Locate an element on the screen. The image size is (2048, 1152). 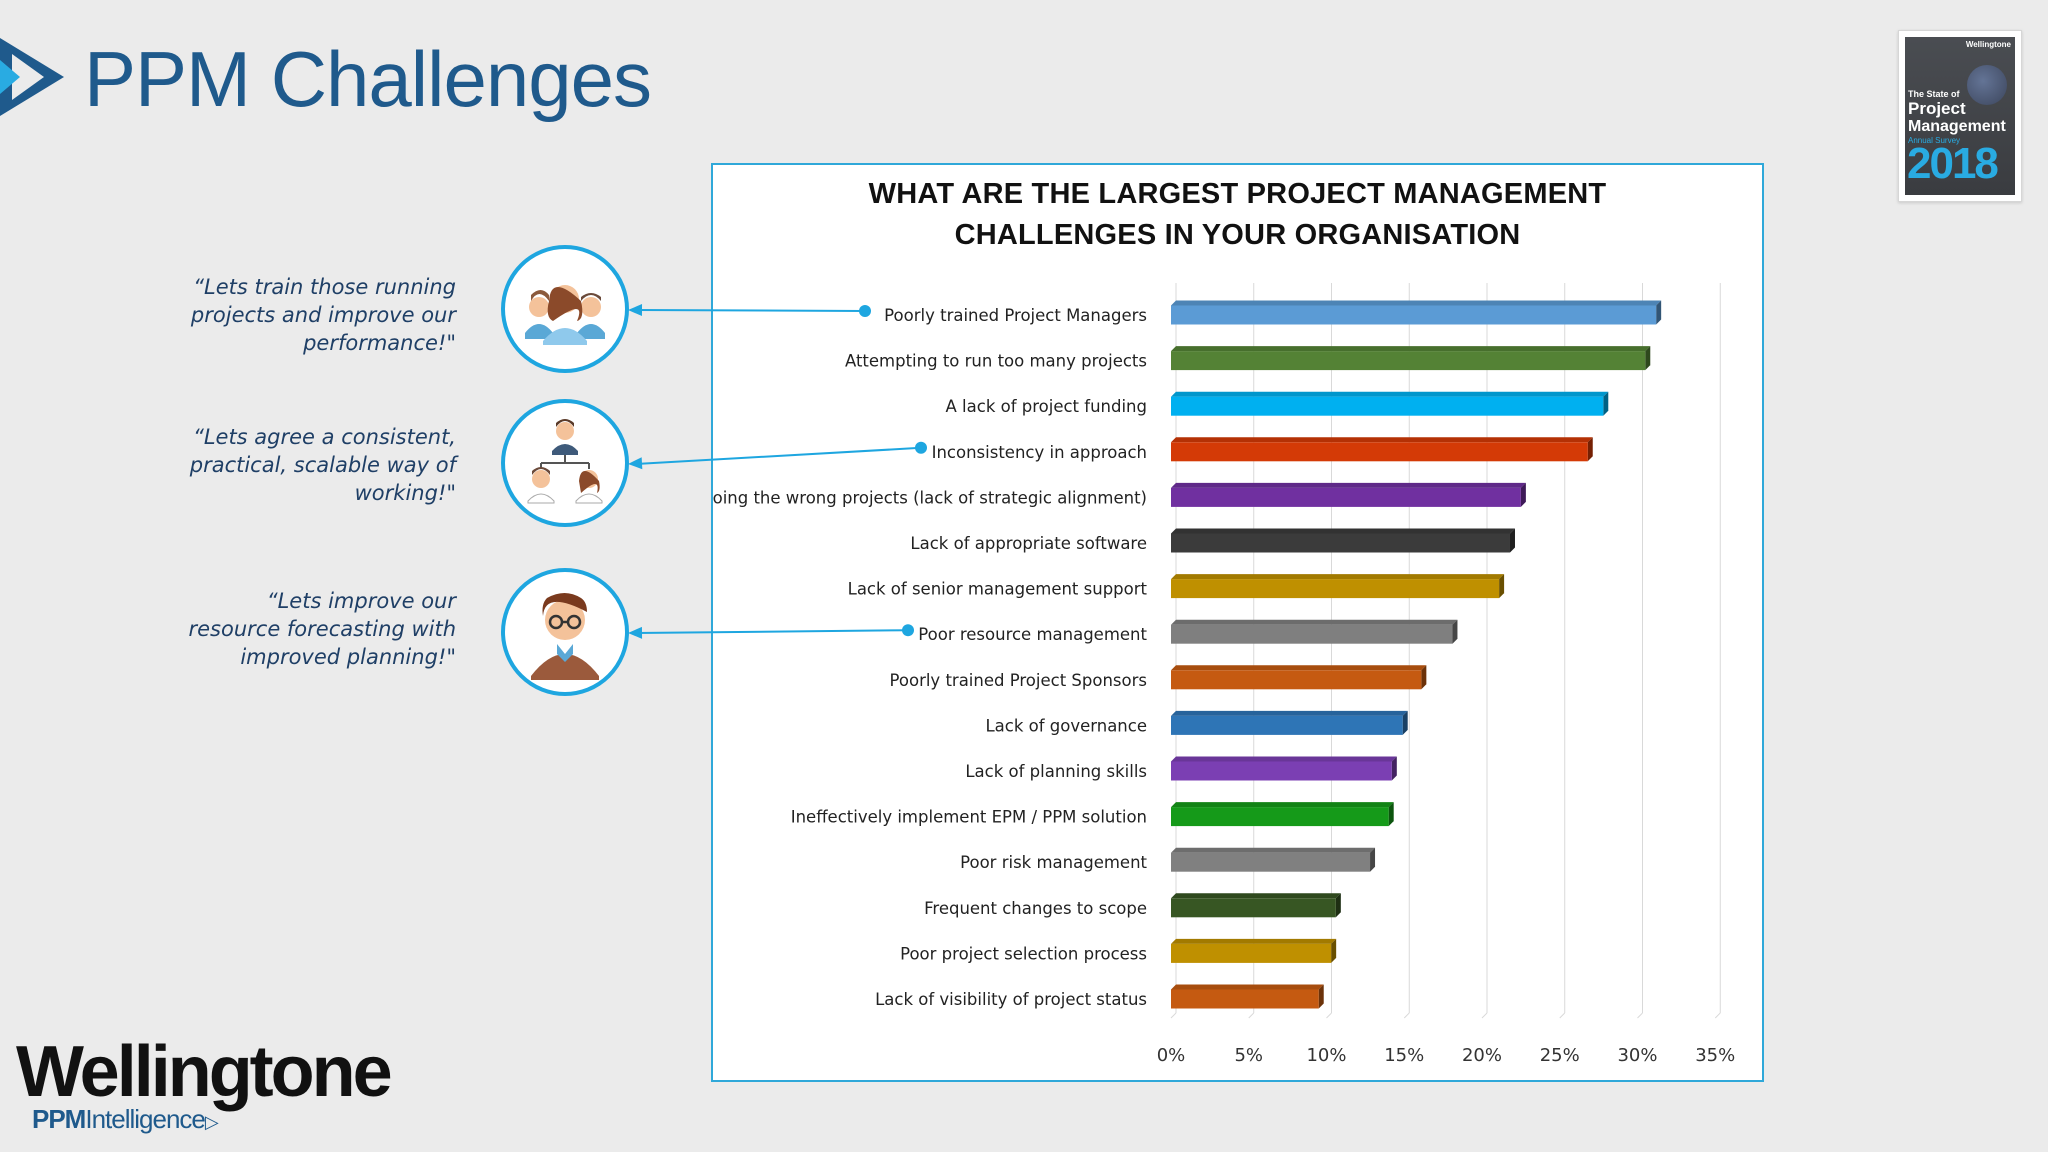
x-tick-label: 30% is located at coordinates (1637, 1055).